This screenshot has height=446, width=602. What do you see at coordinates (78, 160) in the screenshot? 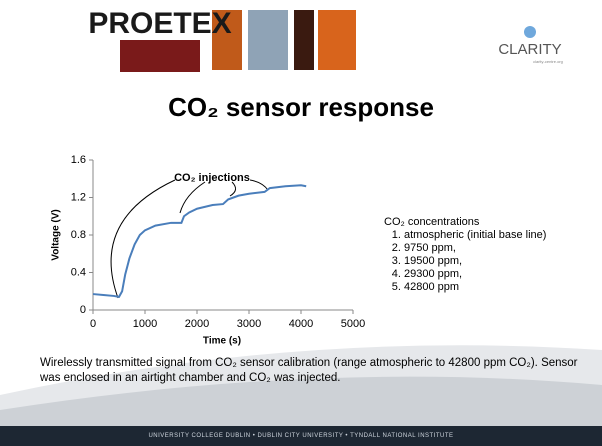
I see `y-tick-label: 1.6` at bounding box center [78, 160].